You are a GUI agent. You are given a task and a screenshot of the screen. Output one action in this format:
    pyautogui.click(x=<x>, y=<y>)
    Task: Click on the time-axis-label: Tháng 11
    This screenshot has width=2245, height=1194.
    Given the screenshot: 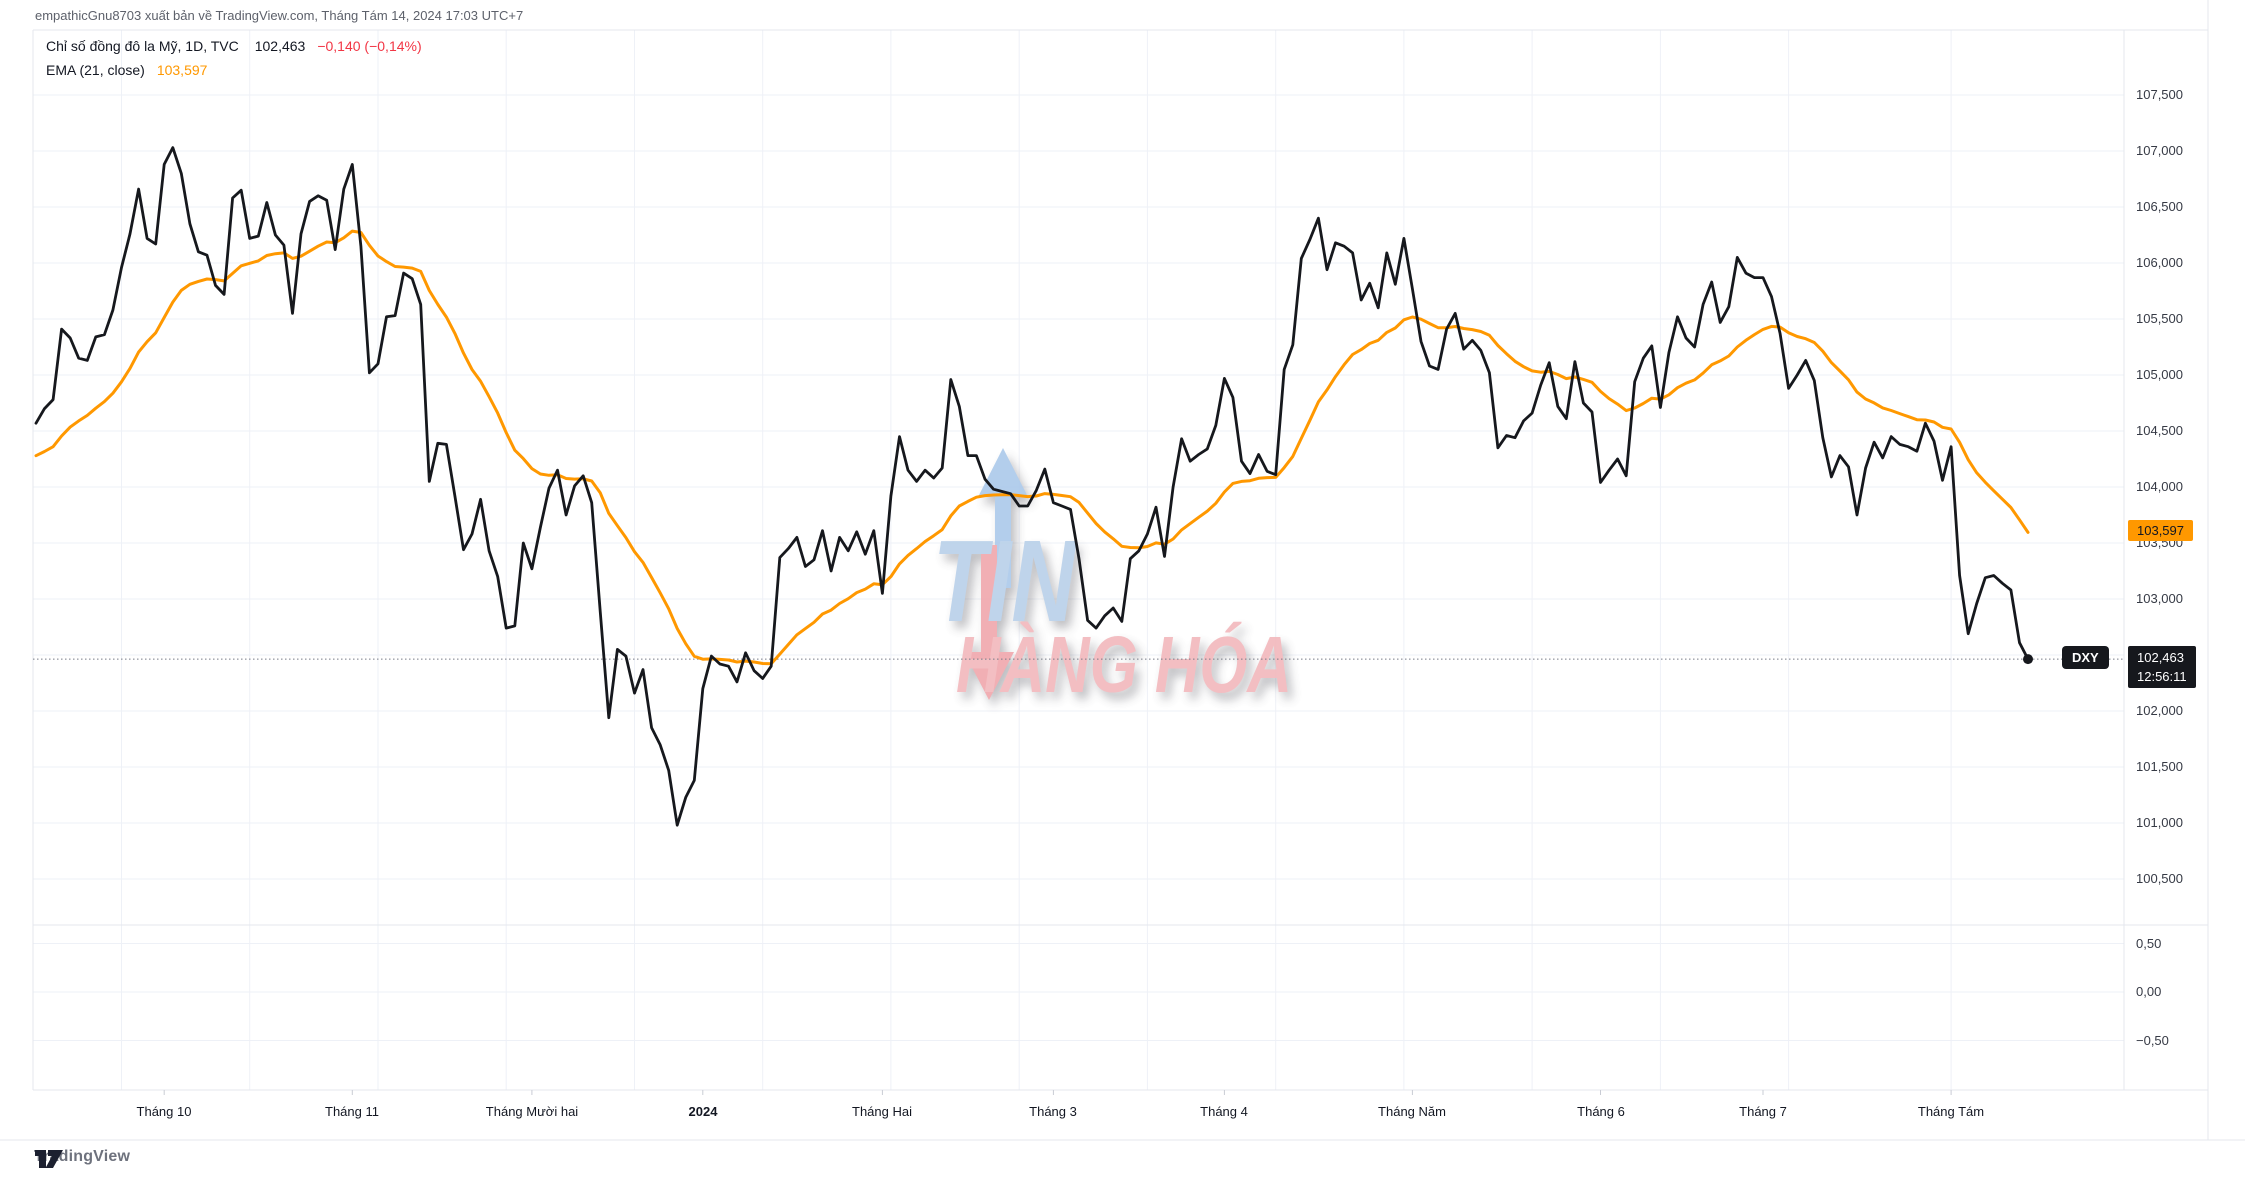 What is the action you would take?
    pyautogui.click(x=352, y=1111)
    